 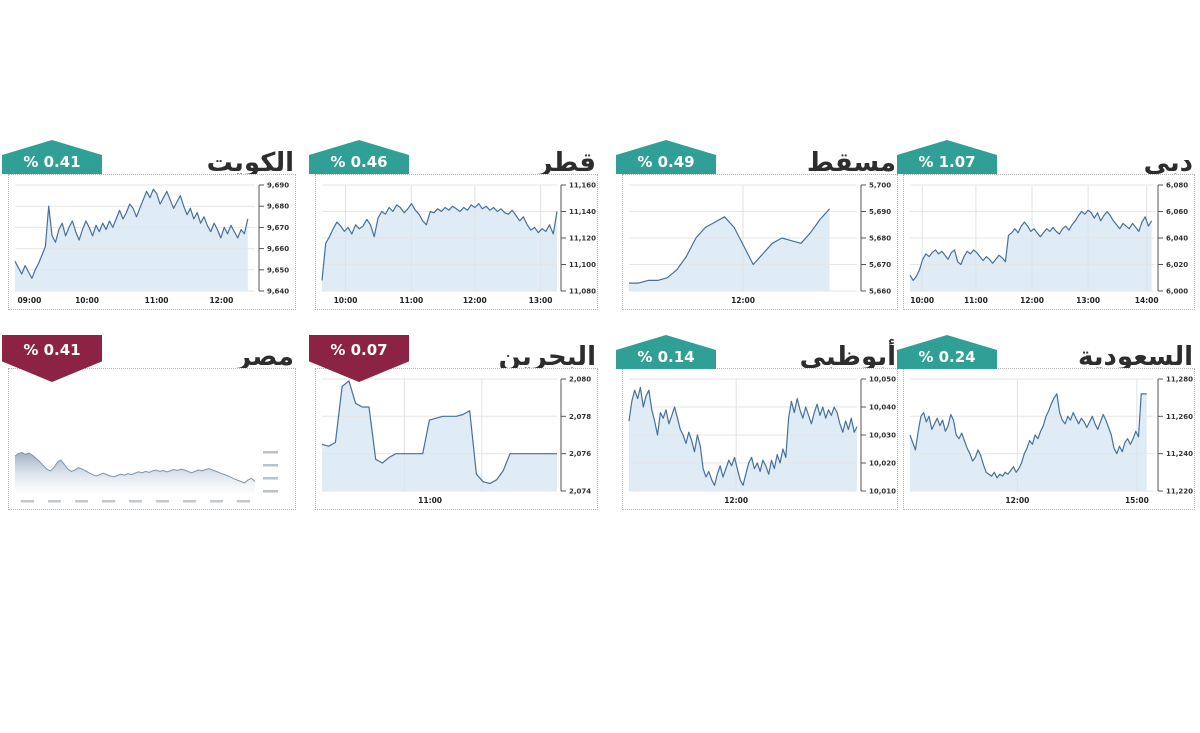 What do you see at coordinates (278, 292) in the screenshot?
I see `y-axis-tick-label: 9,640` at bounding box center [278, 292].